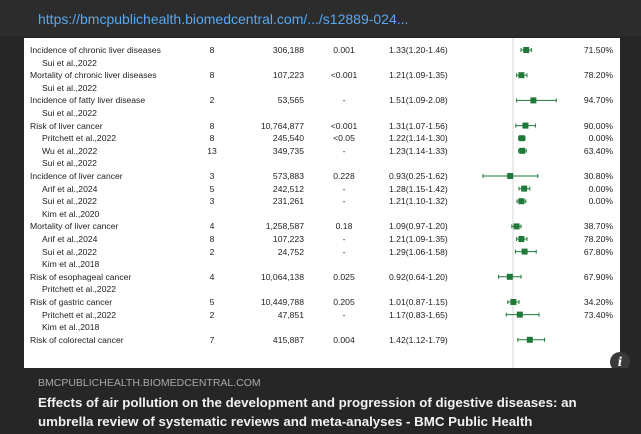 Image resolution: width=641 pixels, height=434 pixels. I want to click on participants: 415,887, so click(288, 339).